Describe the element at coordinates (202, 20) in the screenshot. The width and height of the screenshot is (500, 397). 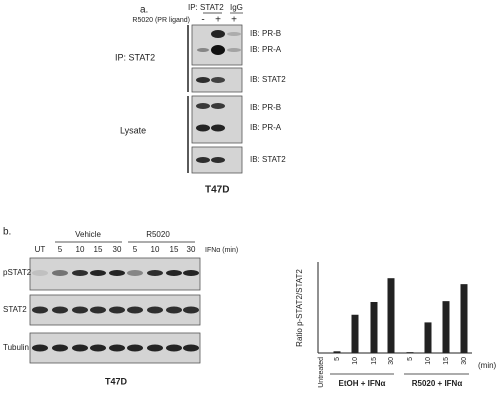
I see `lane-sign: -` at that location.